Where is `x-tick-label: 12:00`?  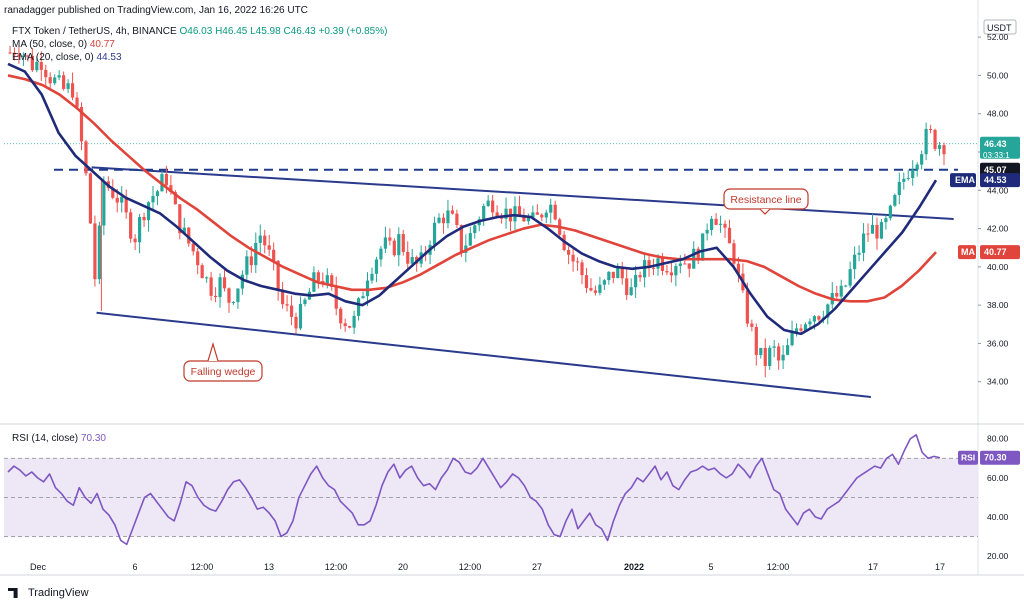 x-tick-label: 12:00 is located at coordinates (202, 567).